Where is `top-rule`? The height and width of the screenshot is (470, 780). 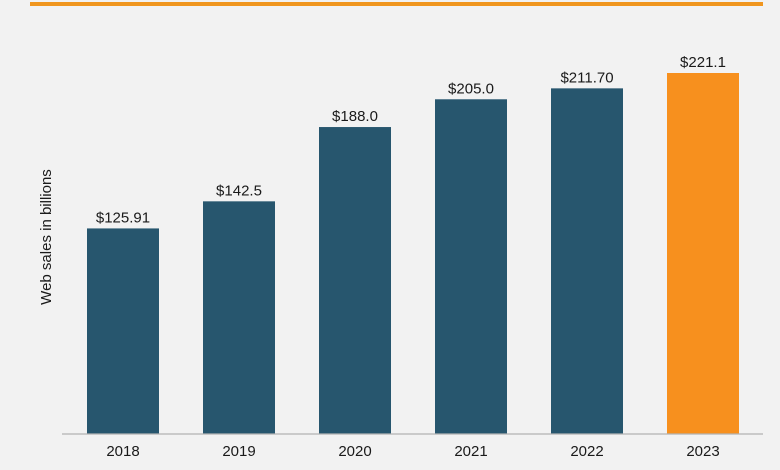
top-rule is located at coordinates (396, 4).